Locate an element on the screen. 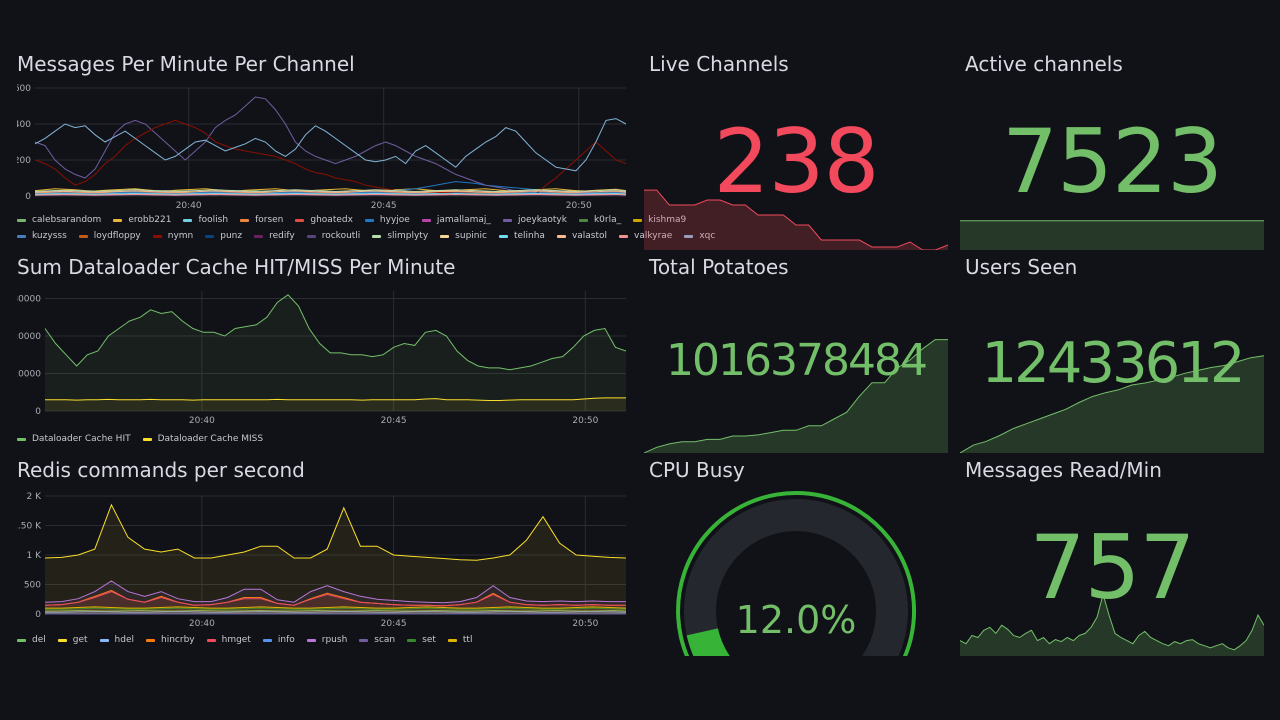 The width and height of the screenshot is (1280, 720). series-line-slimplyty is located at coordinates (330, 191).